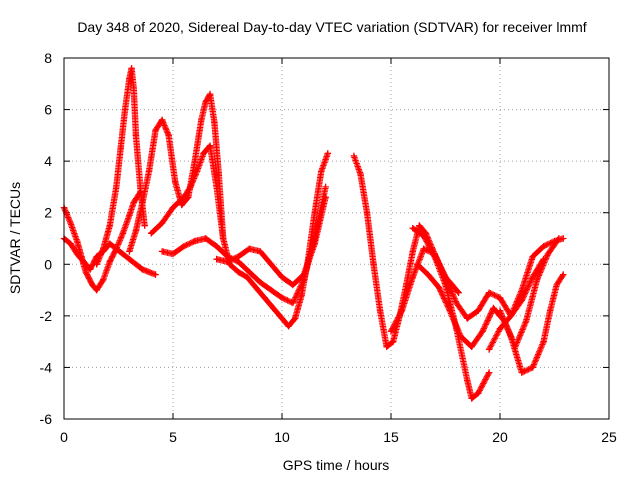 Image resolution: width=640 pixels, height=480 pixels. What do you see at coordinates (46, 367) in the screenshot?
I see `y-tick-label: -4` at bounding box center [46, 367].